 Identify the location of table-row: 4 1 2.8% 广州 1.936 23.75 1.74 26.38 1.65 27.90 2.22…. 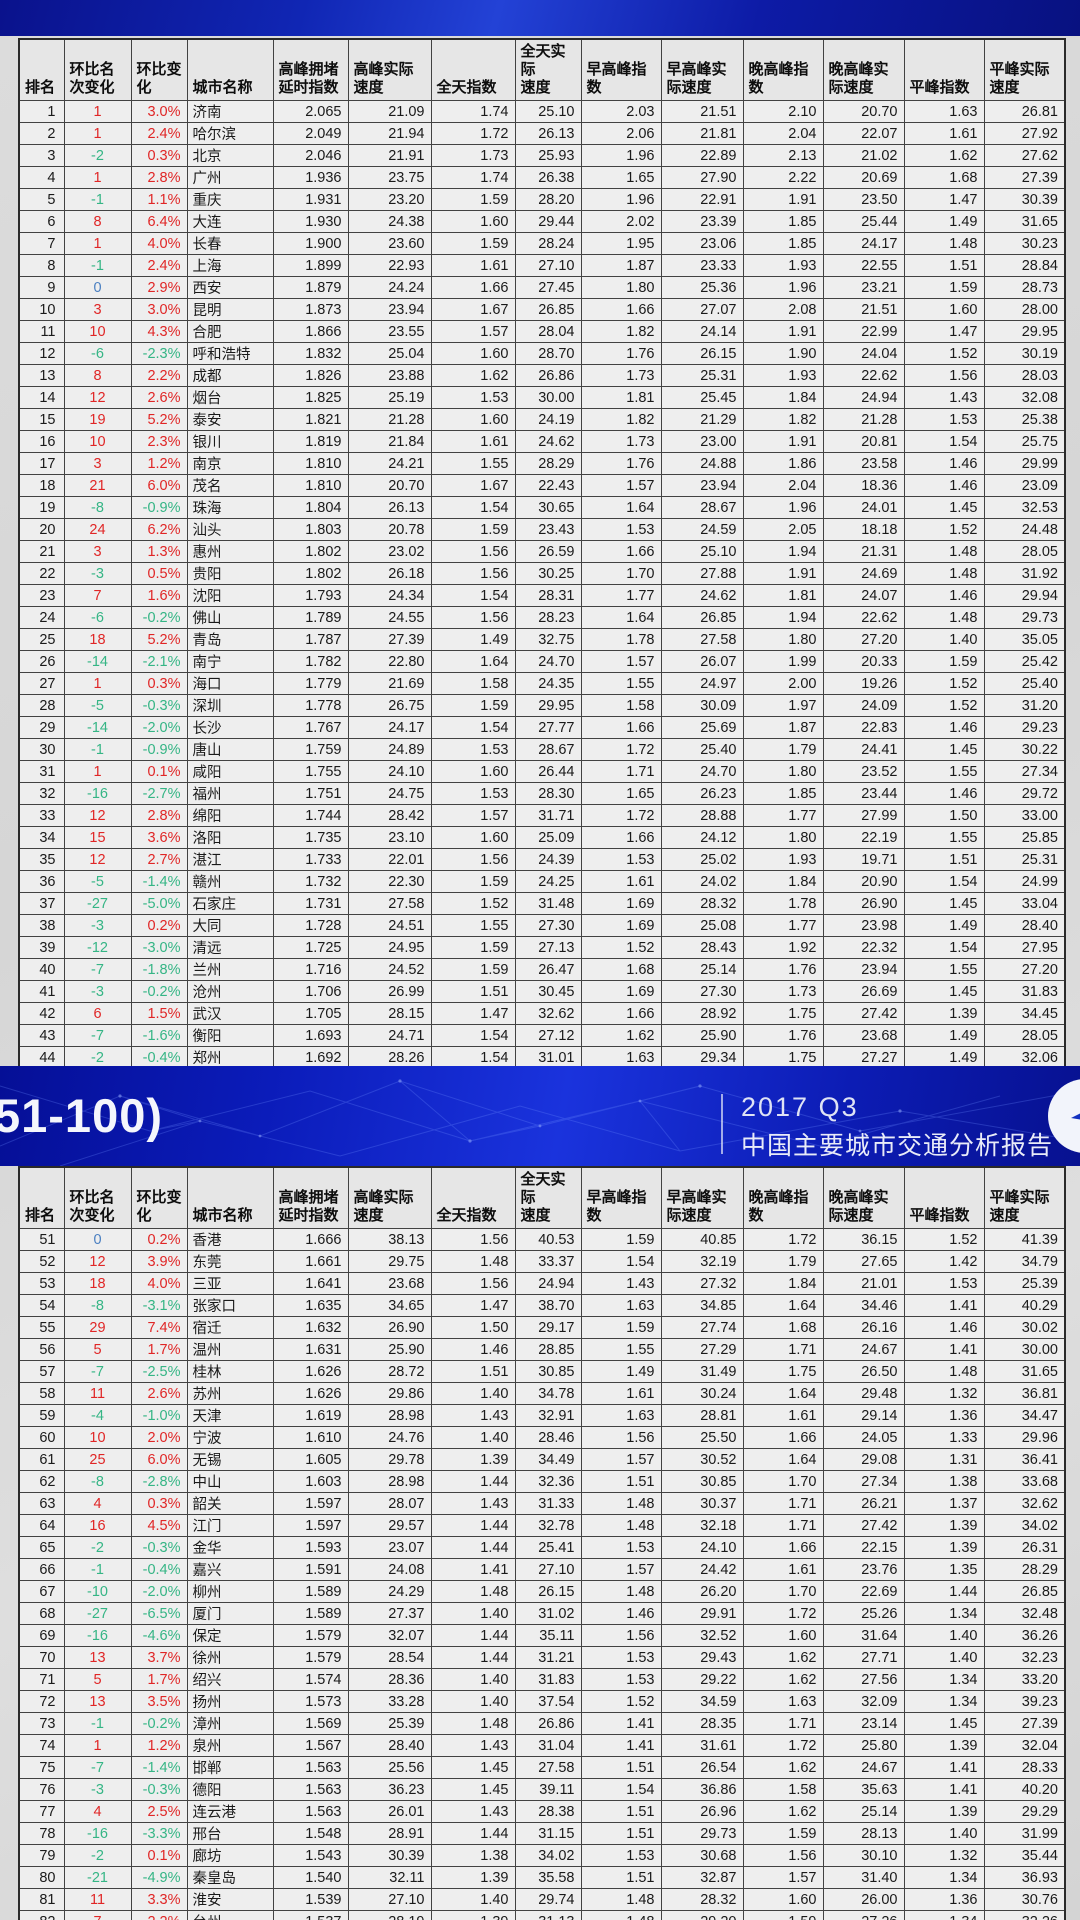
(542, 177).